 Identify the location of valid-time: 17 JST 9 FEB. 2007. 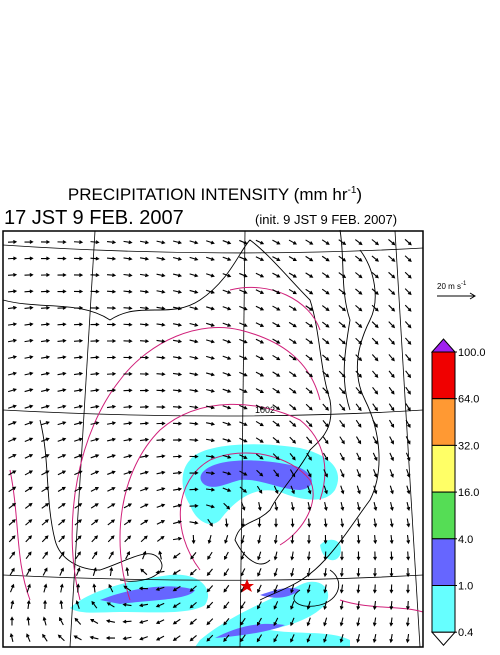
(94, 218).